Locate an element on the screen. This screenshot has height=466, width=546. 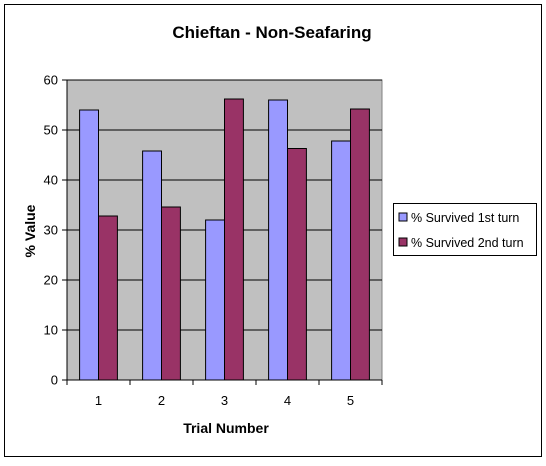
y-tick-label: 0 is located at coordinates (54, 380).